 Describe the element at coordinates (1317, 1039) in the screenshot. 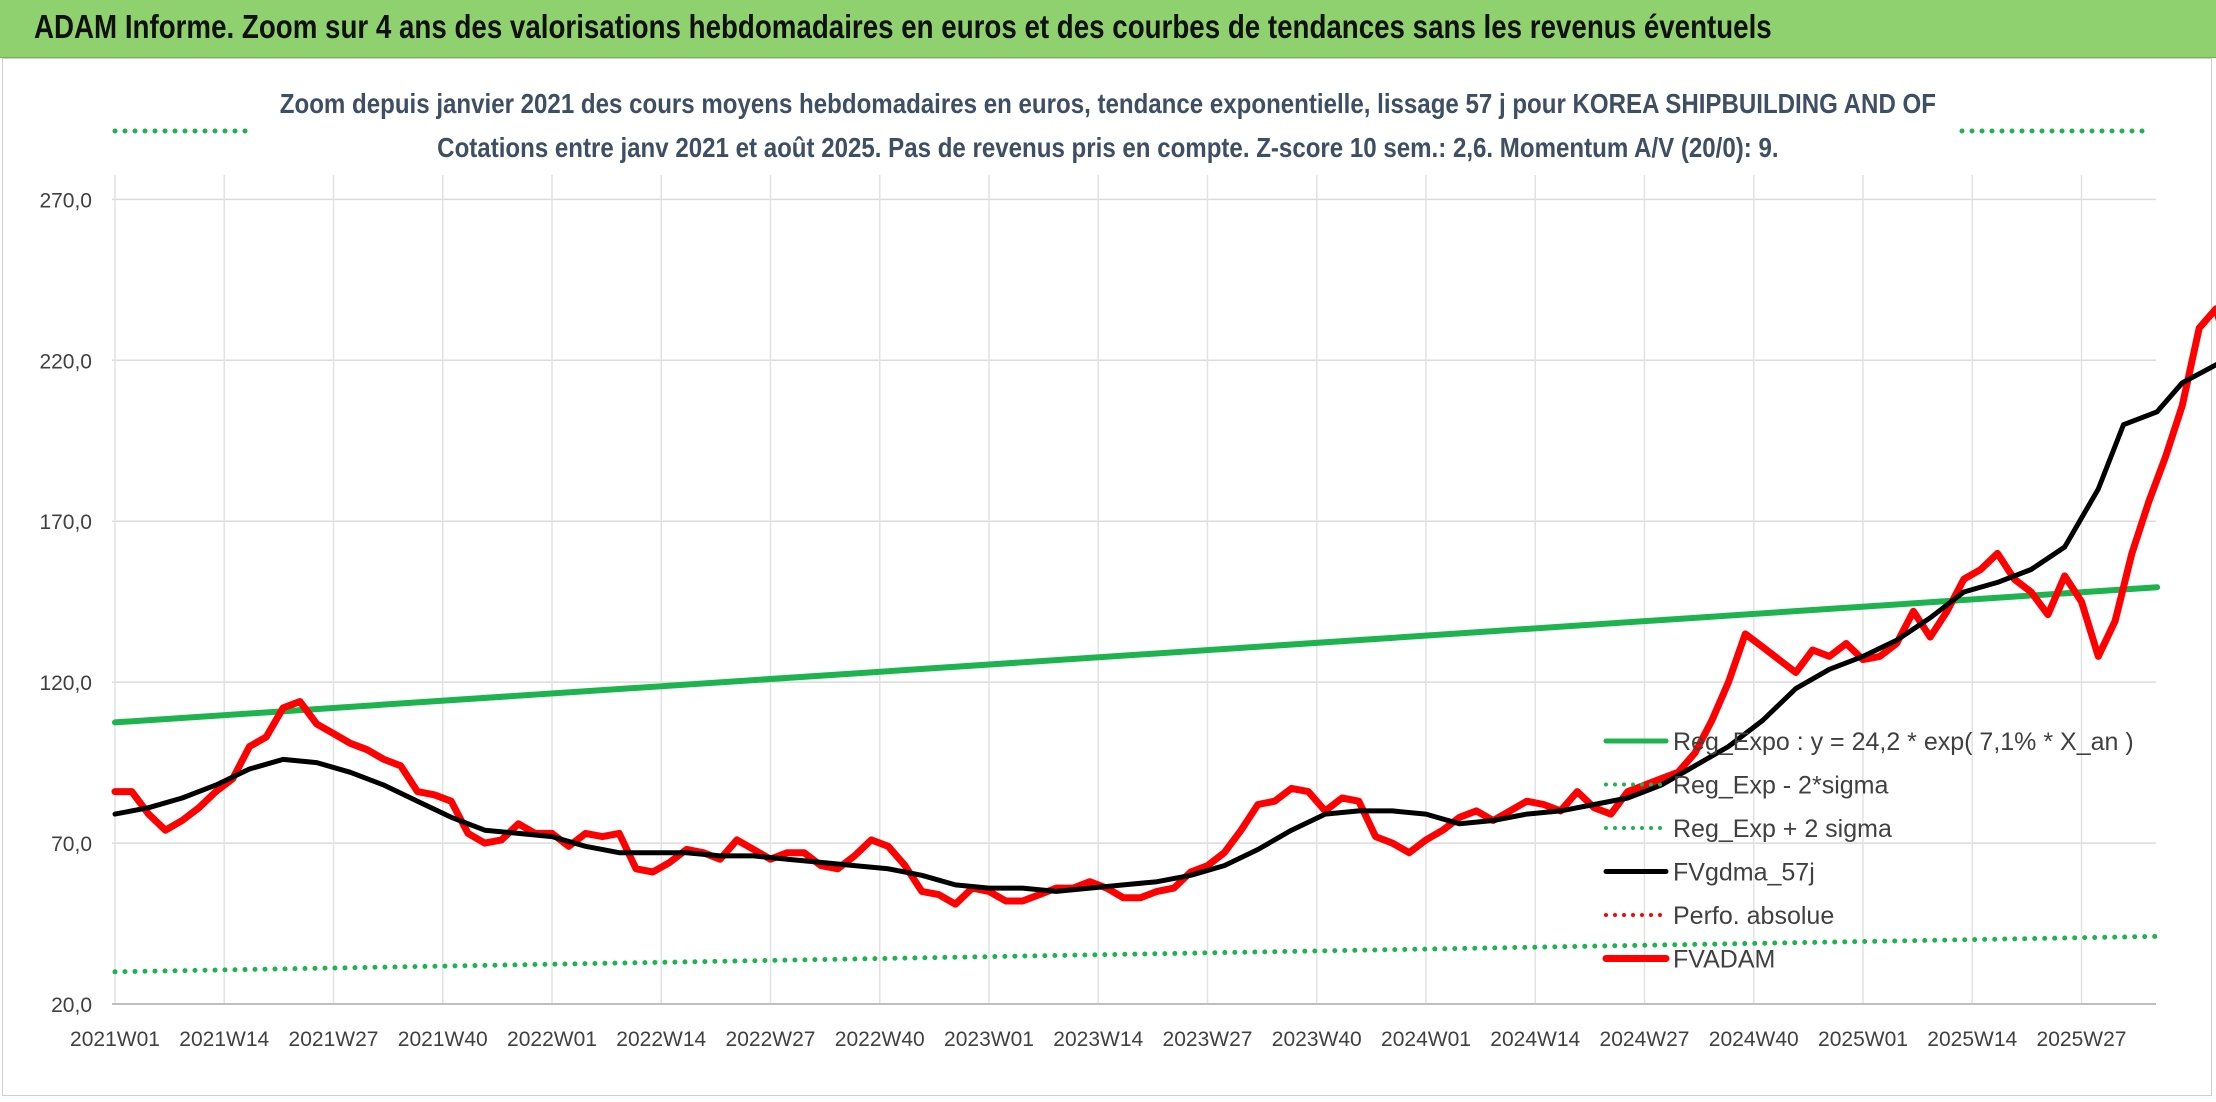

I see `x-tick-label: 2023W40` at that location.